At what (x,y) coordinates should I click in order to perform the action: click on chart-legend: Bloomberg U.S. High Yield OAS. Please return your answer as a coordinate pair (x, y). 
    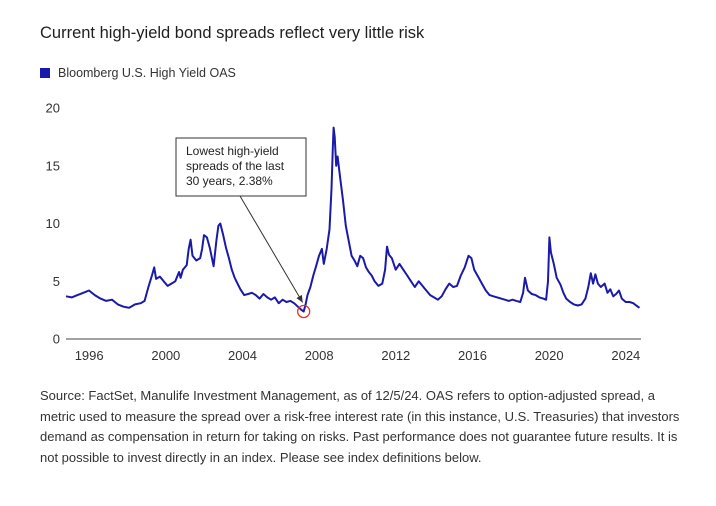
    Looking at the image, I should click on (138, 73).